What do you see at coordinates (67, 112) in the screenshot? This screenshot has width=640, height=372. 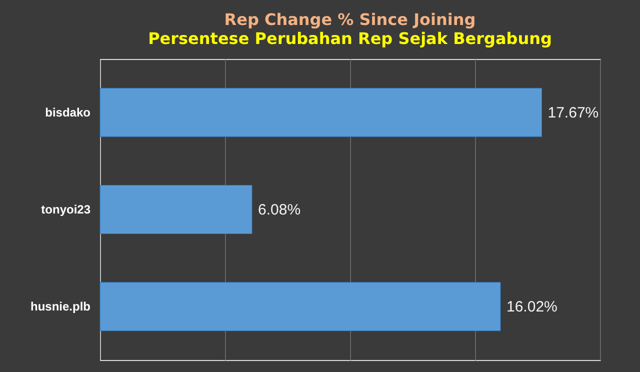 I see `y-tick-label: bisdako` at bounding box center [67, 112].